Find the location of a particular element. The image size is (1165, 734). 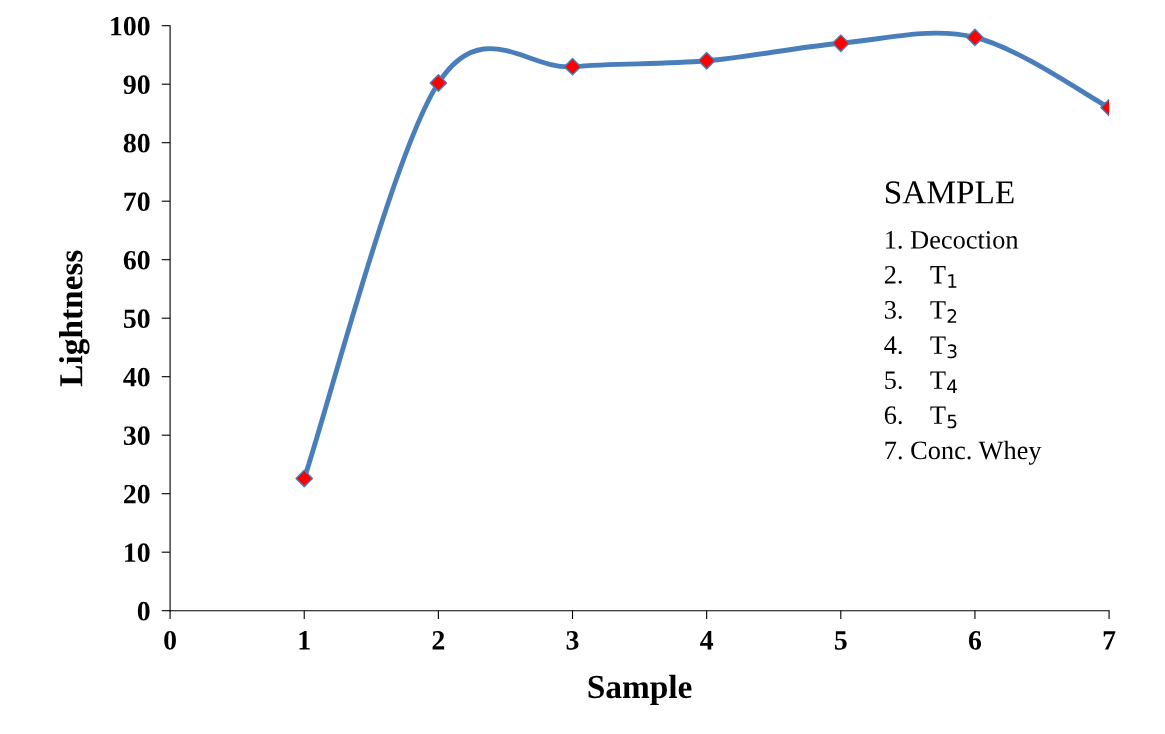

y-tick-label: 50 is located at coordinates (136, 319).